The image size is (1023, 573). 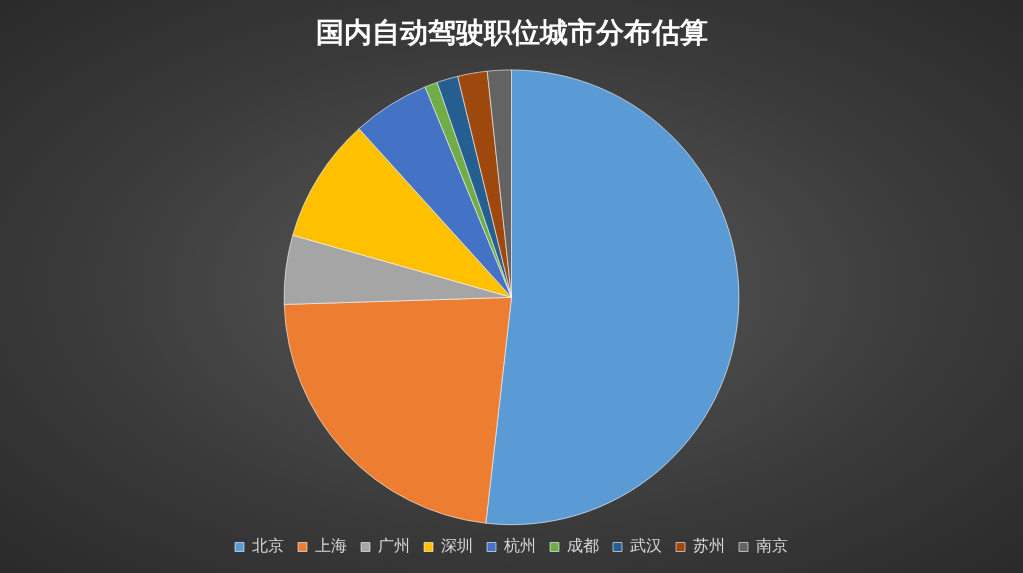 I want to click on legend-label: 南京, so click(x=772, y=546).